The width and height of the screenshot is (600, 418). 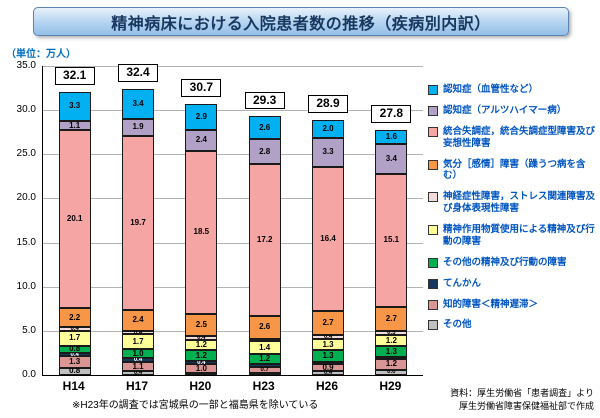 What do you see at coordinates (136, 386) in the screenshot?
I see `x-axis-label: H17` at bounding box center [136, 386].